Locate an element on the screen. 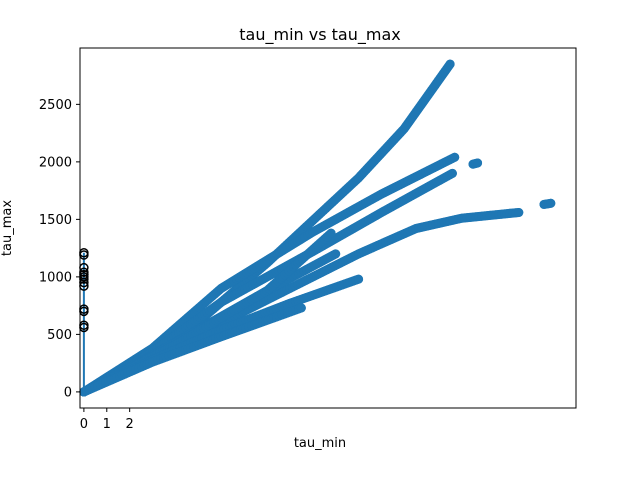 The image size is (640, 480). x-tick-label: 0 is located at coordinates (84, 424).